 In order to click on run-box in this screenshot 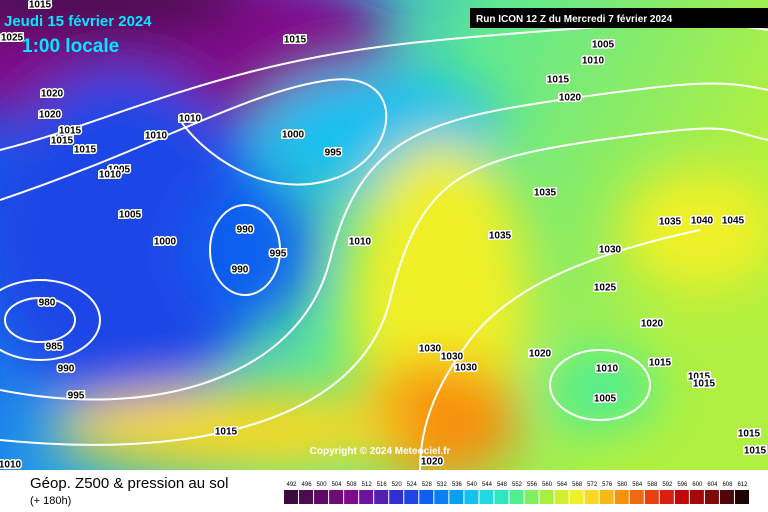, I will do `click(619, 18)`.